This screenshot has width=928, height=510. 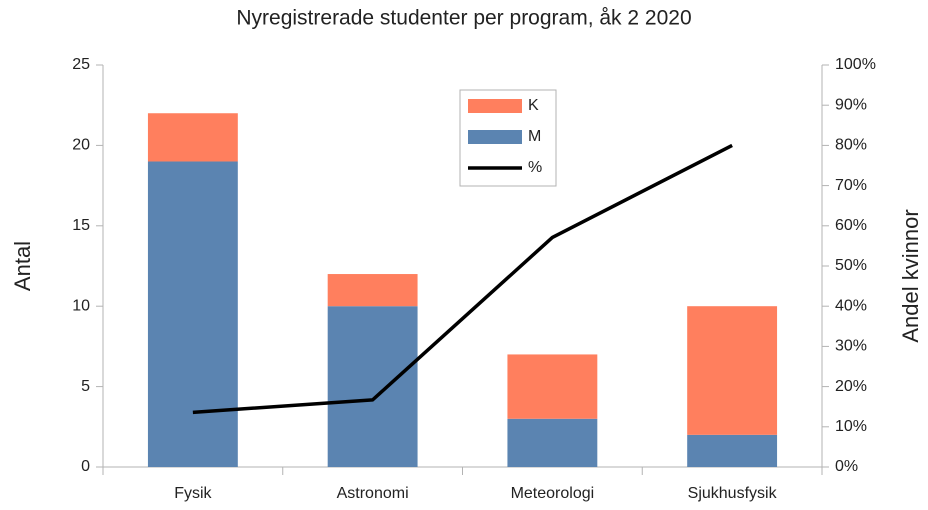 I want to click on y-tick-label: 0, so click(x=85, y=466).